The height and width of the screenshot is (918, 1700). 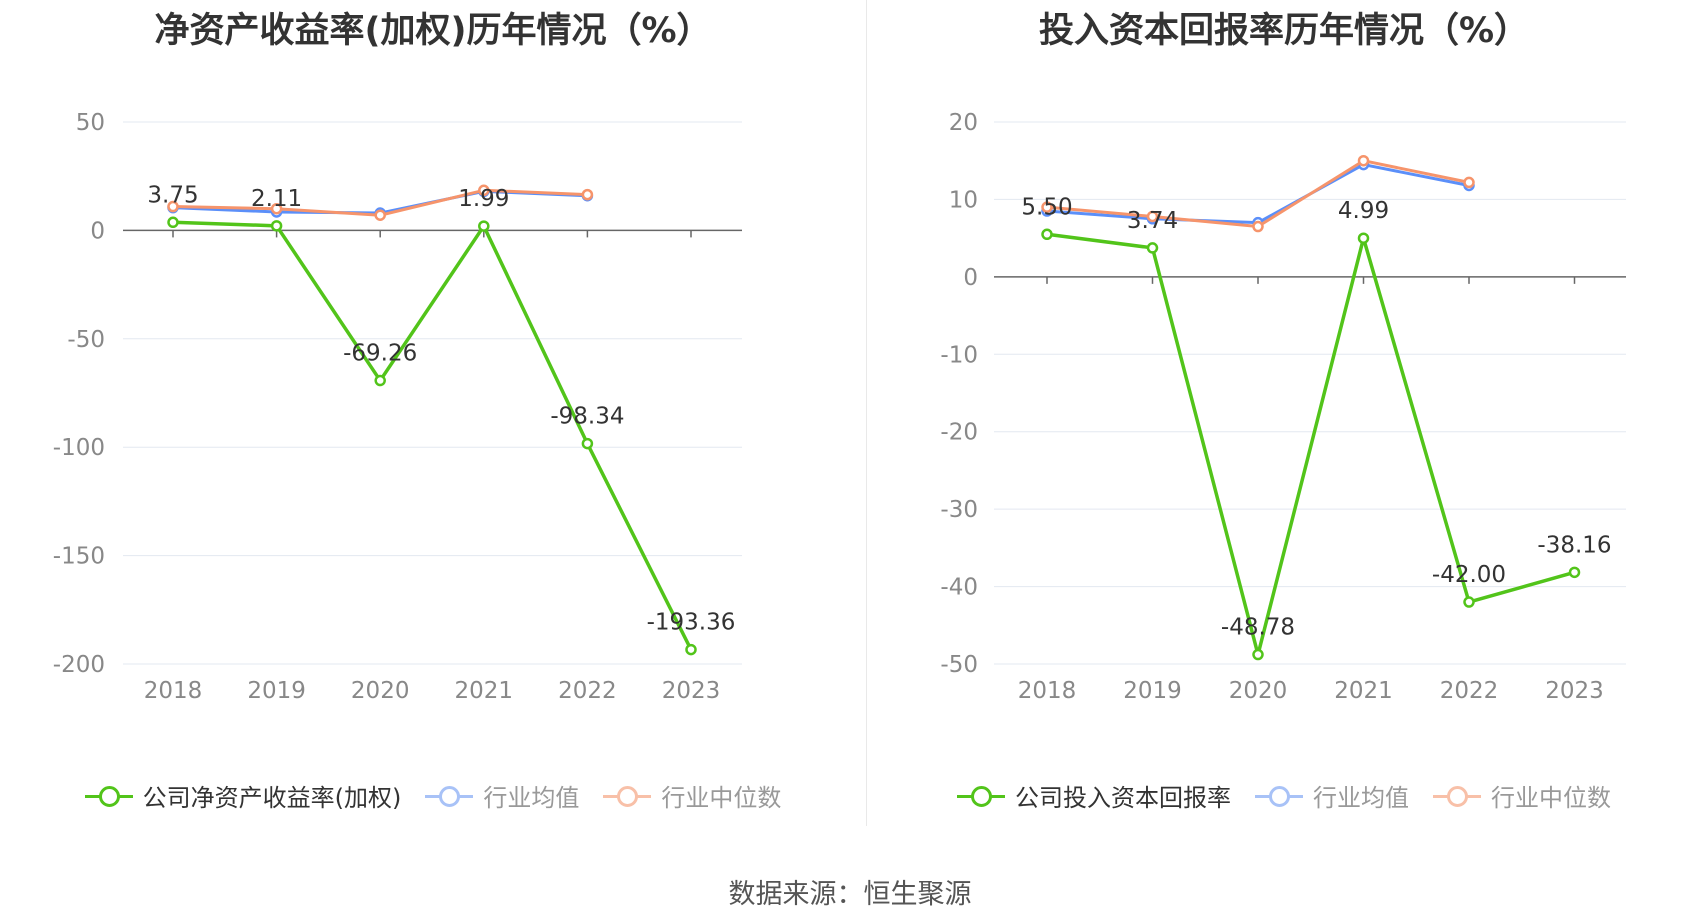 What do you see at coordinates (79, 448) in the screenshot?
I see `y-tick-label: -100` at bounding box center [79, 448].